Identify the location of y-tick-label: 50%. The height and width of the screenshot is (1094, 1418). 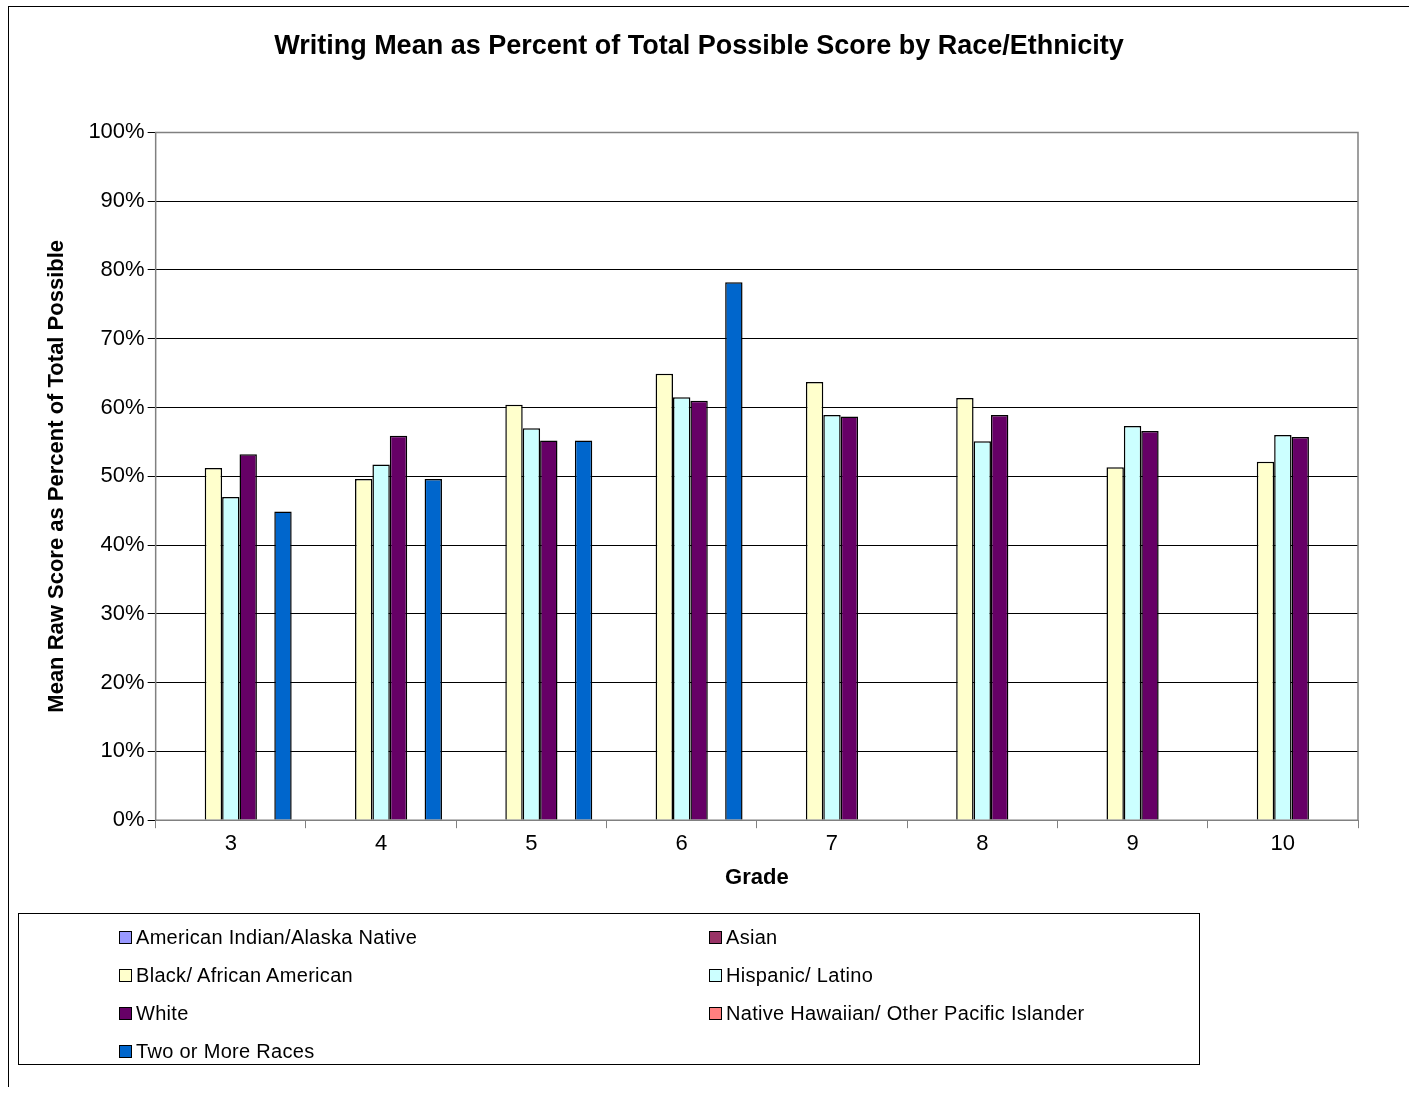
(122, 475).